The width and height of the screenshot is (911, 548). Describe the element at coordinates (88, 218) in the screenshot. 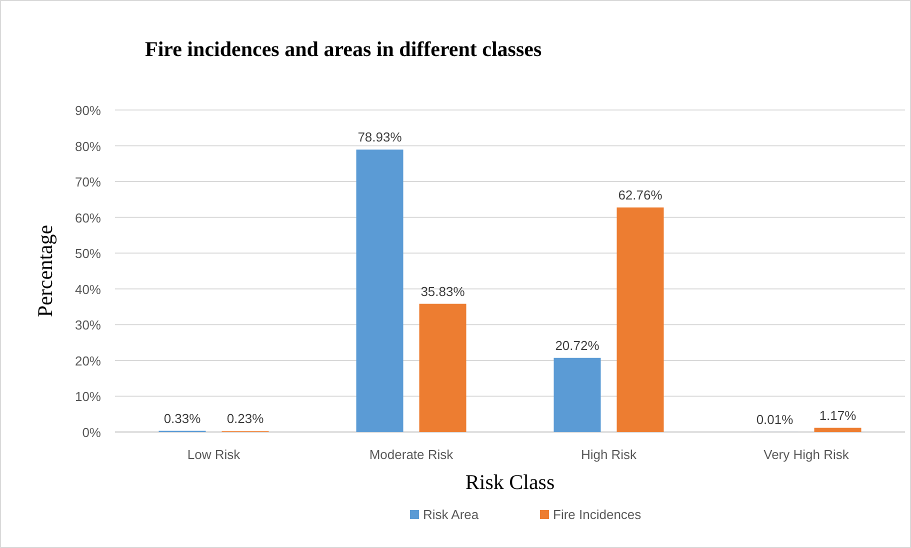

I see `y-tick-label: 60%` at that location.